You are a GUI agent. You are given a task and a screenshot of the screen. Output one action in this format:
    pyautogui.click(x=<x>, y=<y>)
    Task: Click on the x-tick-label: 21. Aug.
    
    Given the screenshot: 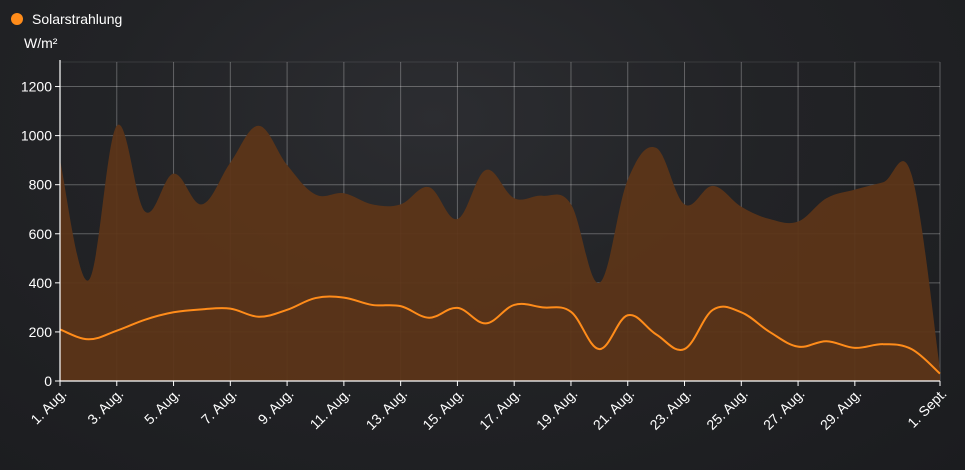 What is the action you would take?
    pyautogui.click(x=614, y=409)
    